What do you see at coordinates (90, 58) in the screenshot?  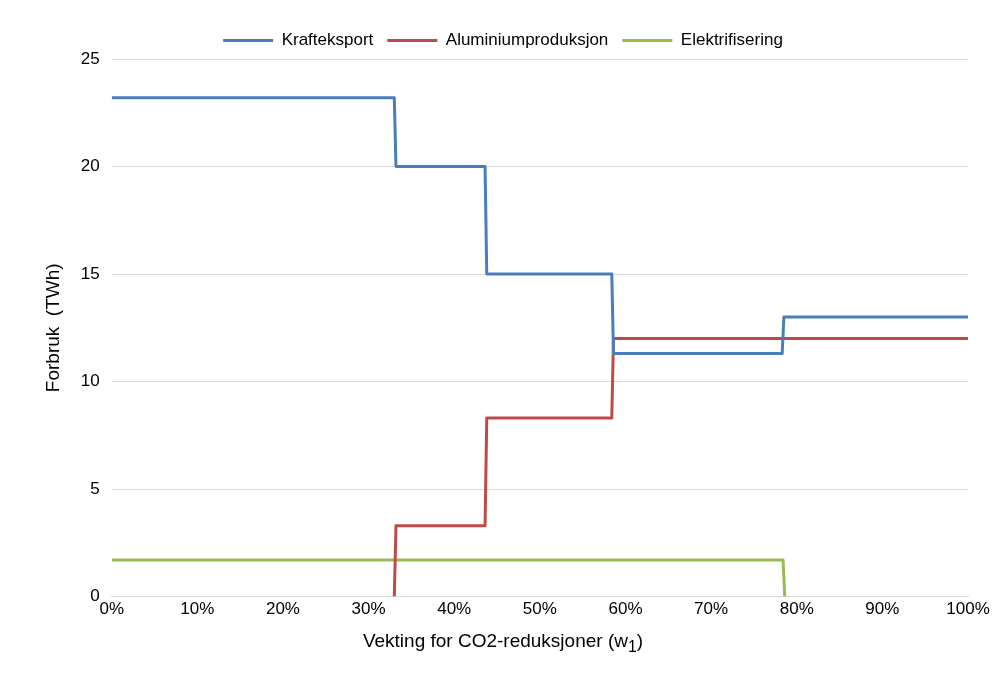 I see `y-tick-label: 25` at bounding box center [90, 58].